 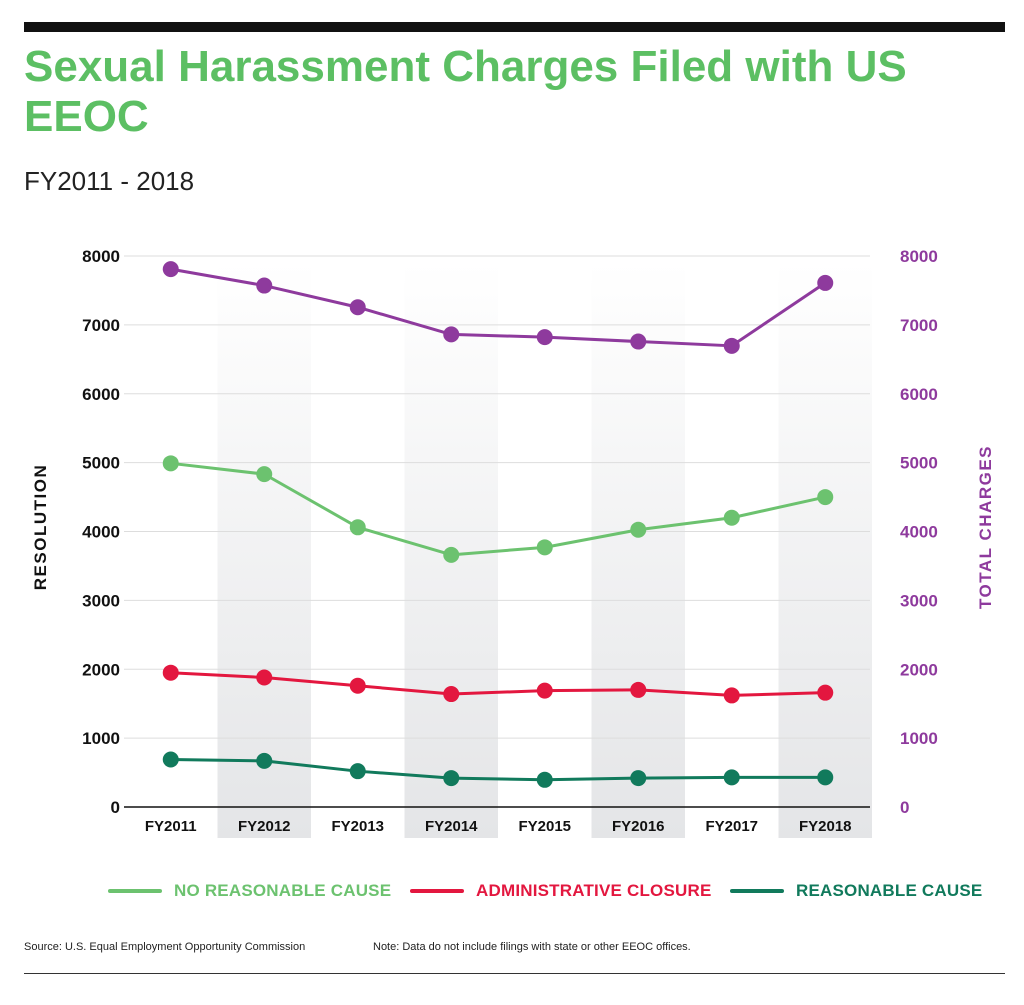 I want to click on chart-subtitle: FY2011 - 2018, so click(x=109, y=181).